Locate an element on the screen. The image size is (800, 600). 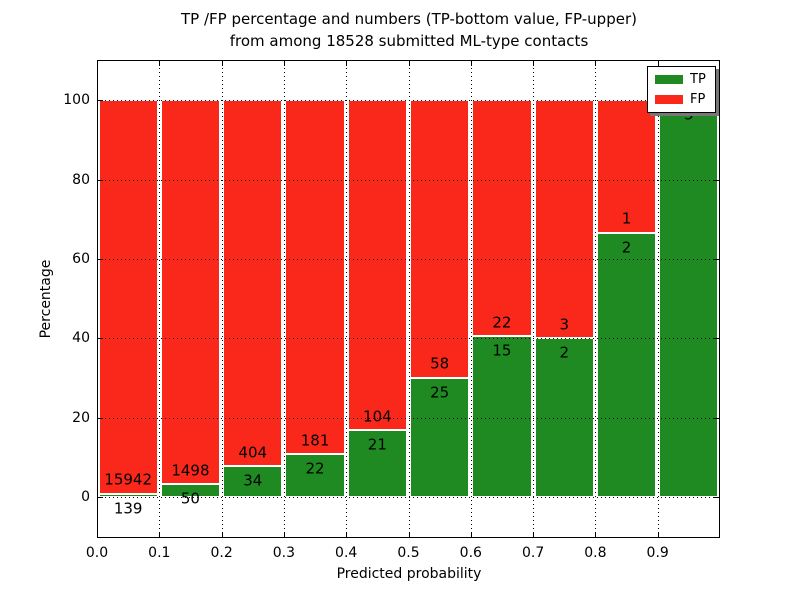
fp-count-label: 15942 is located at coordinates (128, 479).